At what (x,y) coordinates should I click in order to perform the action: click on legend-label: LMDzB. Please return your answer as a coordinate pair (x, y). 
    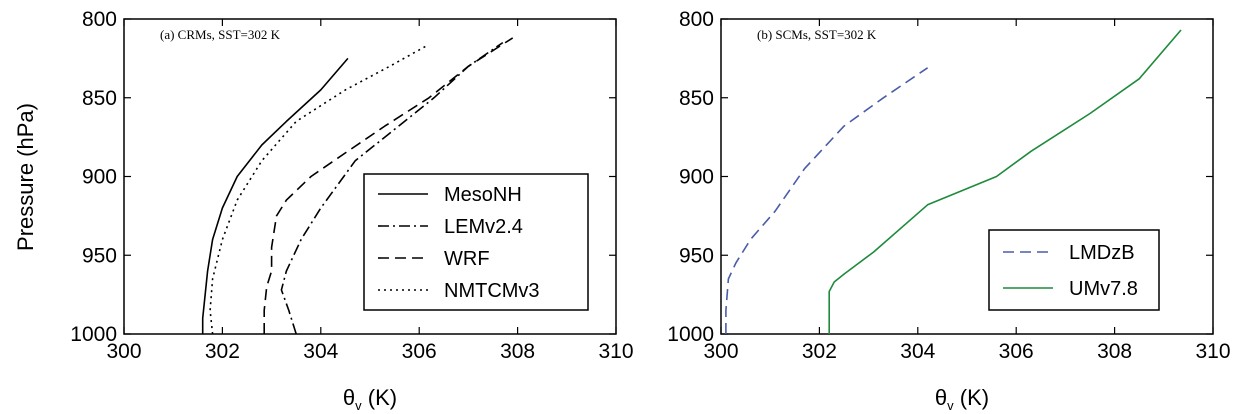
    Looking at the image, I should click on (1102, 253).